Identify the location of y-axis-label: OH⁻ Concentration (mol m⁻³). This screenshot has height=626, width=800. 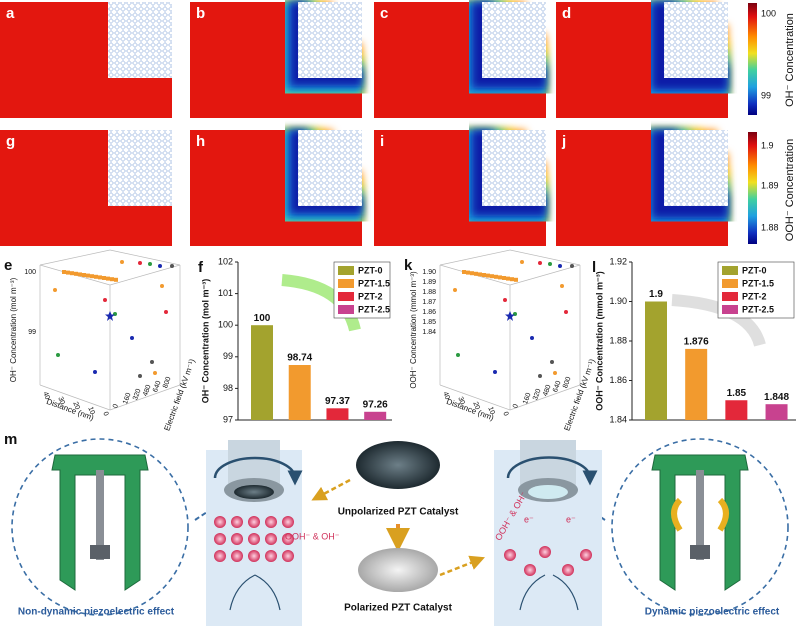
(205, 341).